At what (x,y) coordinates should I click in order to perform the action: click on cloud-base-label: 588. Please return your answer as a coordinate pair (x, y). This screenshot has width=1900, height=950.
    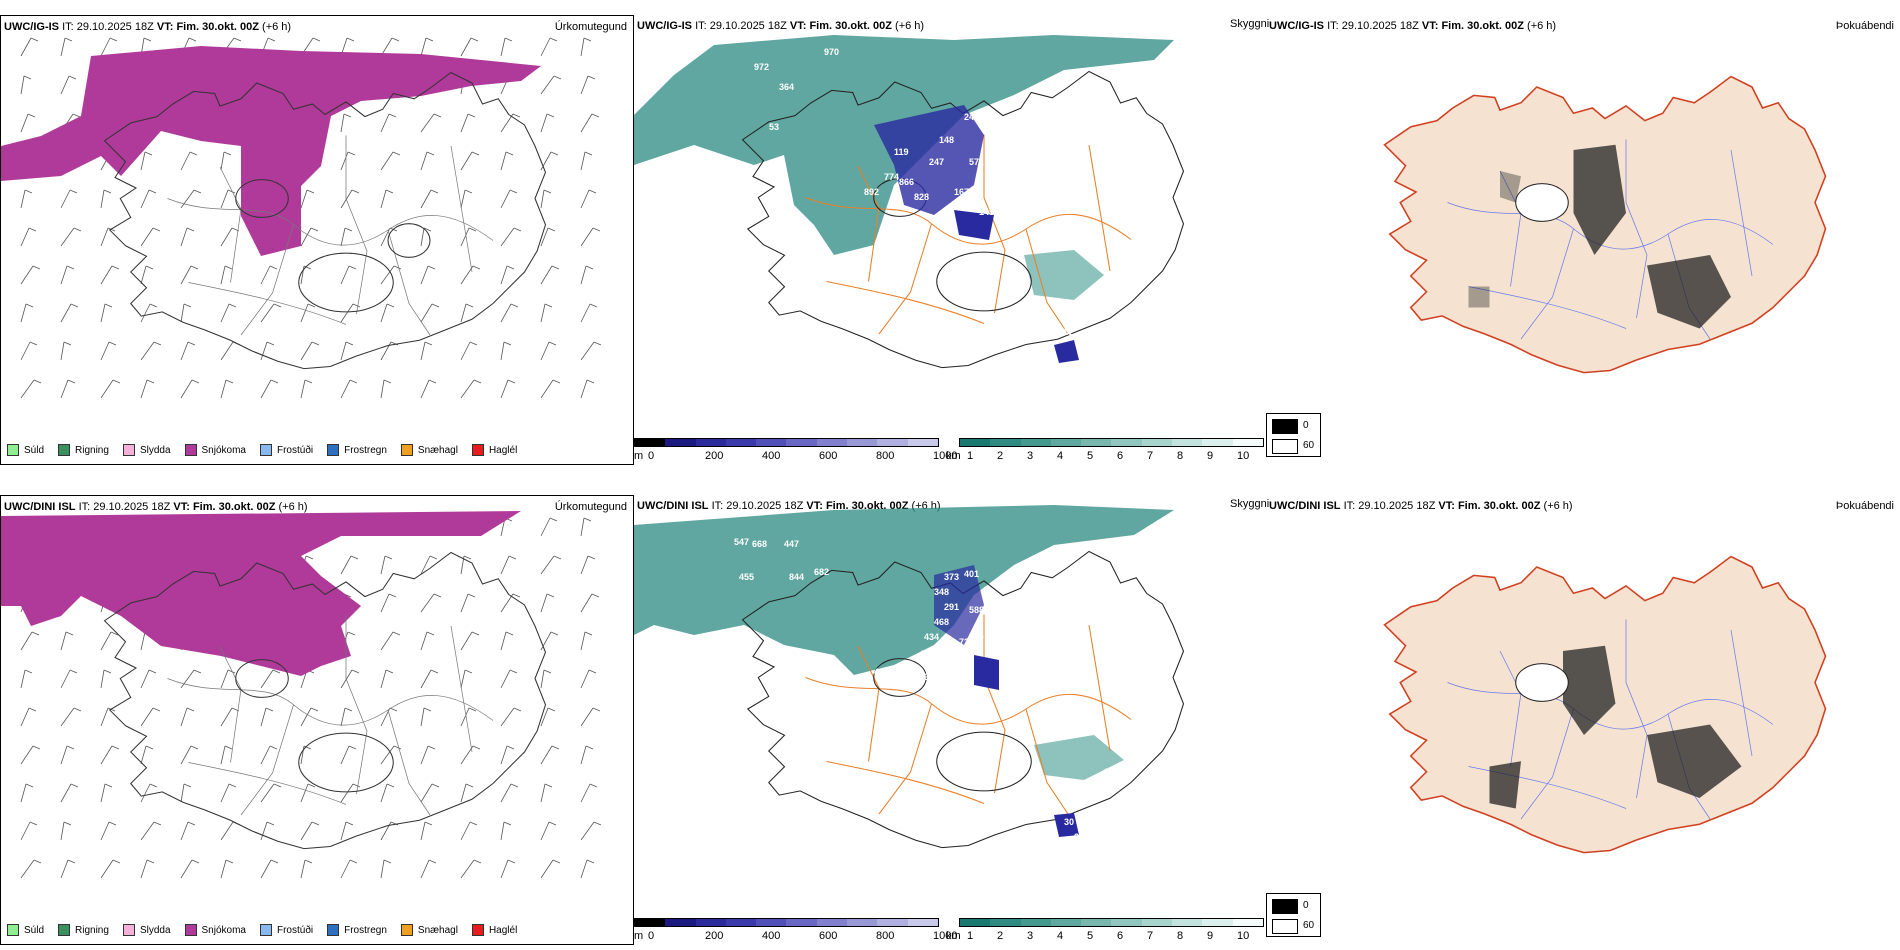
    Looking at the image, I should click on (976, 610).